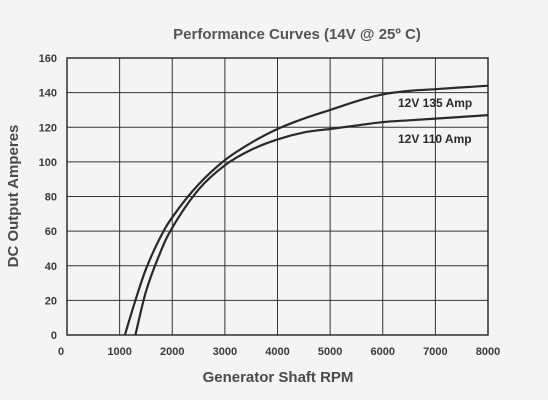 The height and width of the screenshot is (400, 548). I want to click on x-tick-label: 6000, so click(383, 352).